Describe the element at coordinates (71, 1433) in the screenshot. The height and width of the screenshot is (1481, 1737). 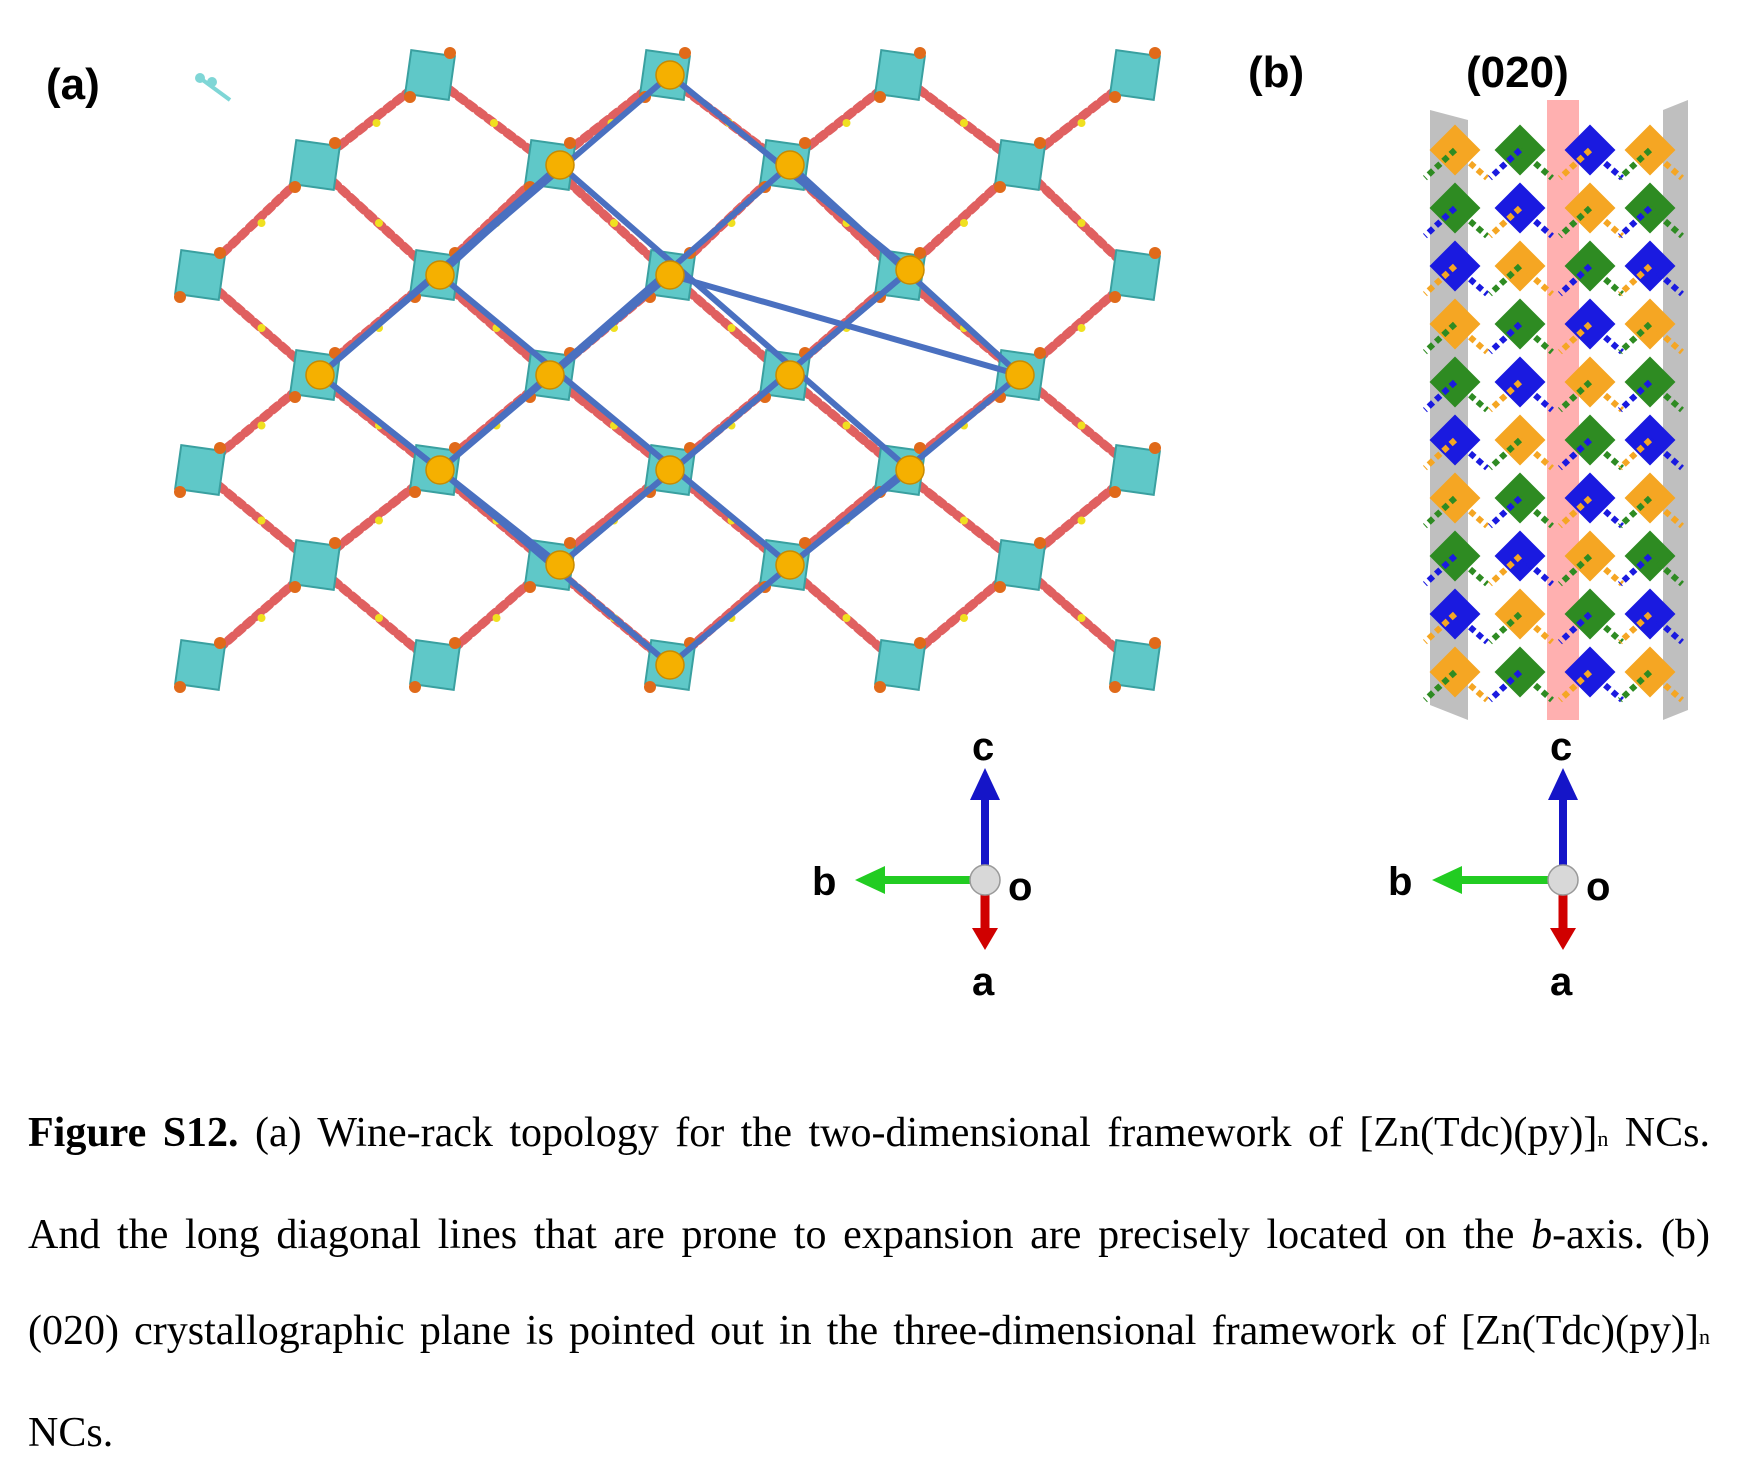
I see `caption-text-4: NCs.` at that location.